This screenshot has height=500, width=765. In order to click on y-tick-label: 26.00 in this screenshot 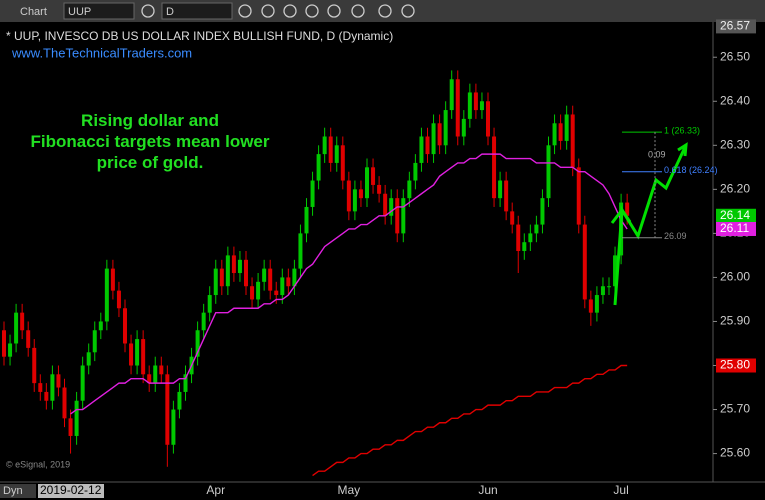, I will do `click(735, 277)`.